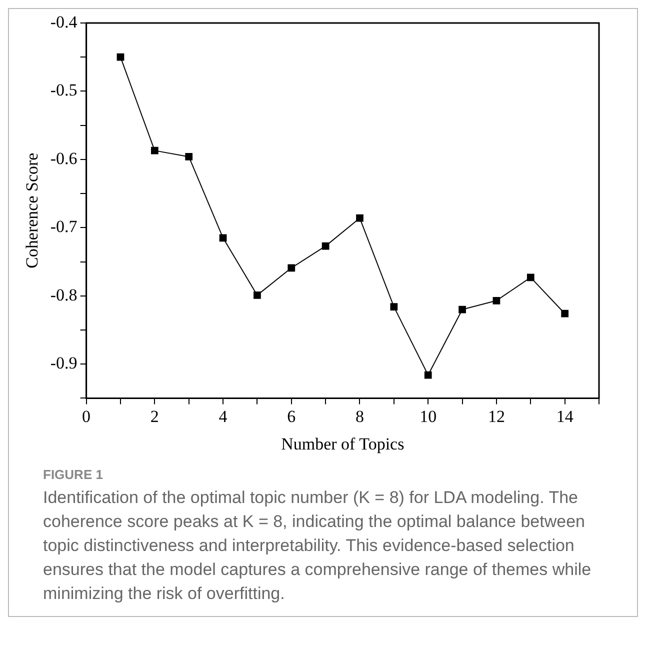 The width and height of the screenshot is (646, 666). What do you see at coordinates (154, 416) in the screenshot?
I see `x-tick-label: 2` at bounding box center [154, 416].